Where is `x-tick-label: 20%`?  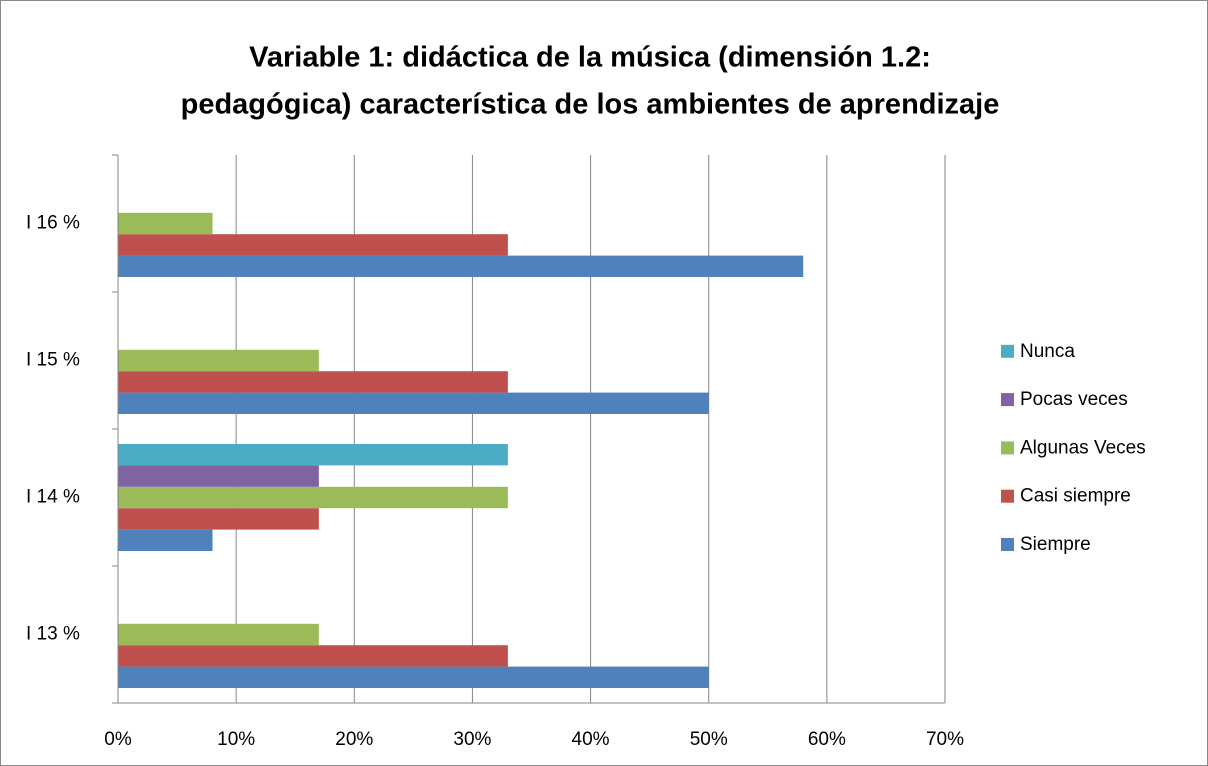
x-tick-label: 20% is located at coordinates (354, 739).